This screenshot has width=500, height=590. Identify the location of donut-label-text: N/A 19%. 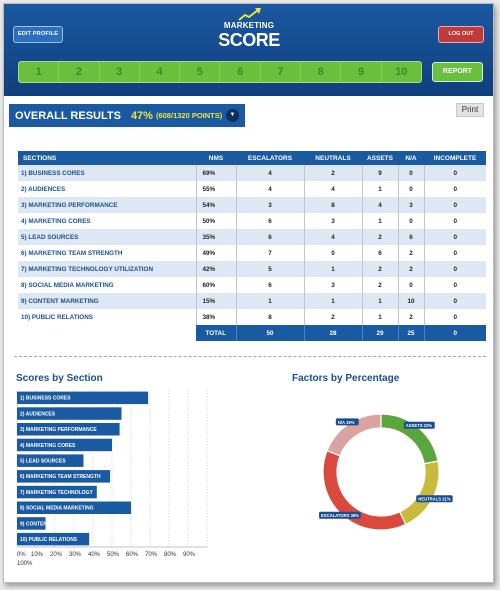
(346, 422).